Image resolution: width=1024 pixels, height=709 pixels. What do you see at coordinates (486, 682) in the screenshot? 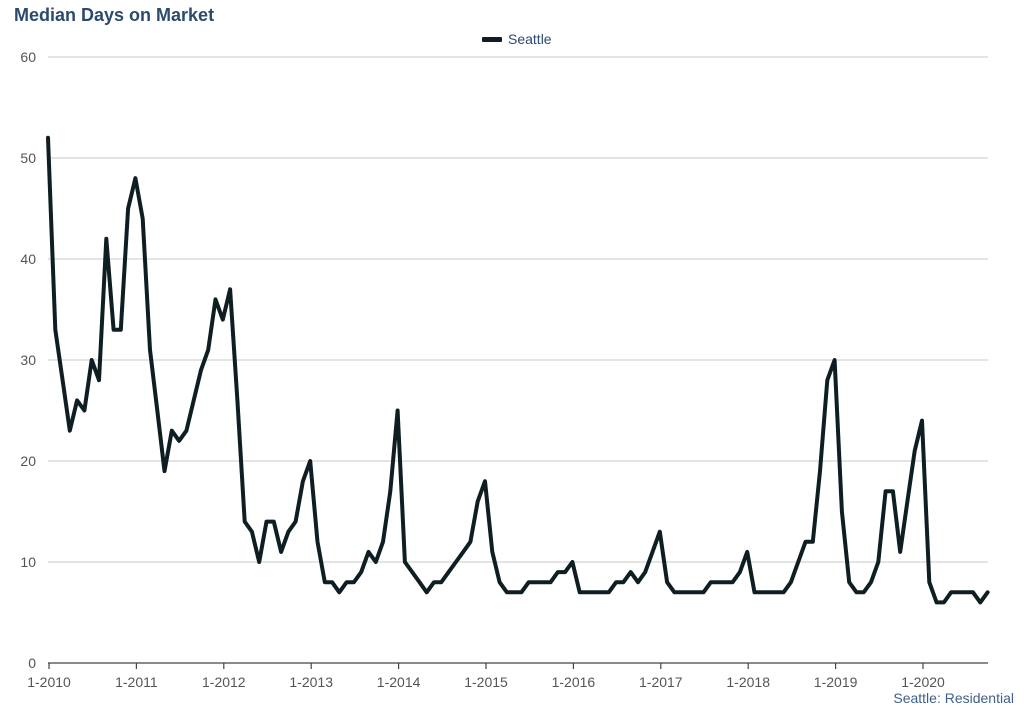
I see `x-tick-label: 1-2015` at bounding box center [486, 682].